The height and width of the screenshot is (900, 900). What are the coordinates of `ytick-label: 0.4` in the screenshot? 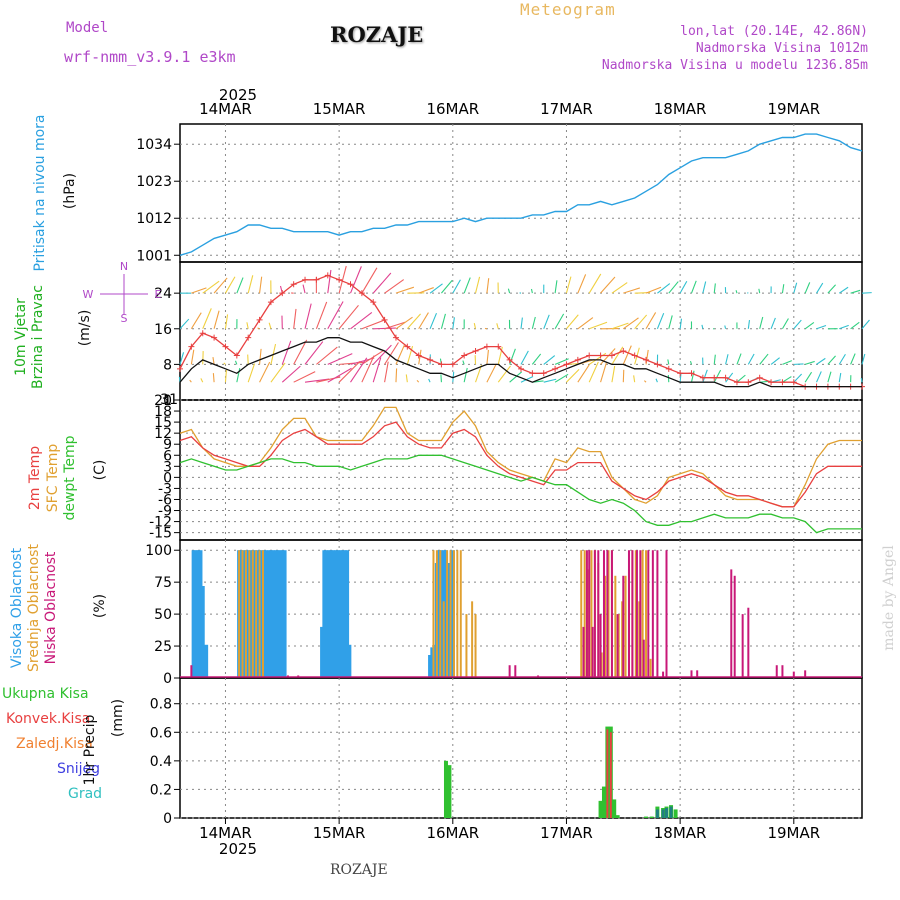 It's located at (161, 762).